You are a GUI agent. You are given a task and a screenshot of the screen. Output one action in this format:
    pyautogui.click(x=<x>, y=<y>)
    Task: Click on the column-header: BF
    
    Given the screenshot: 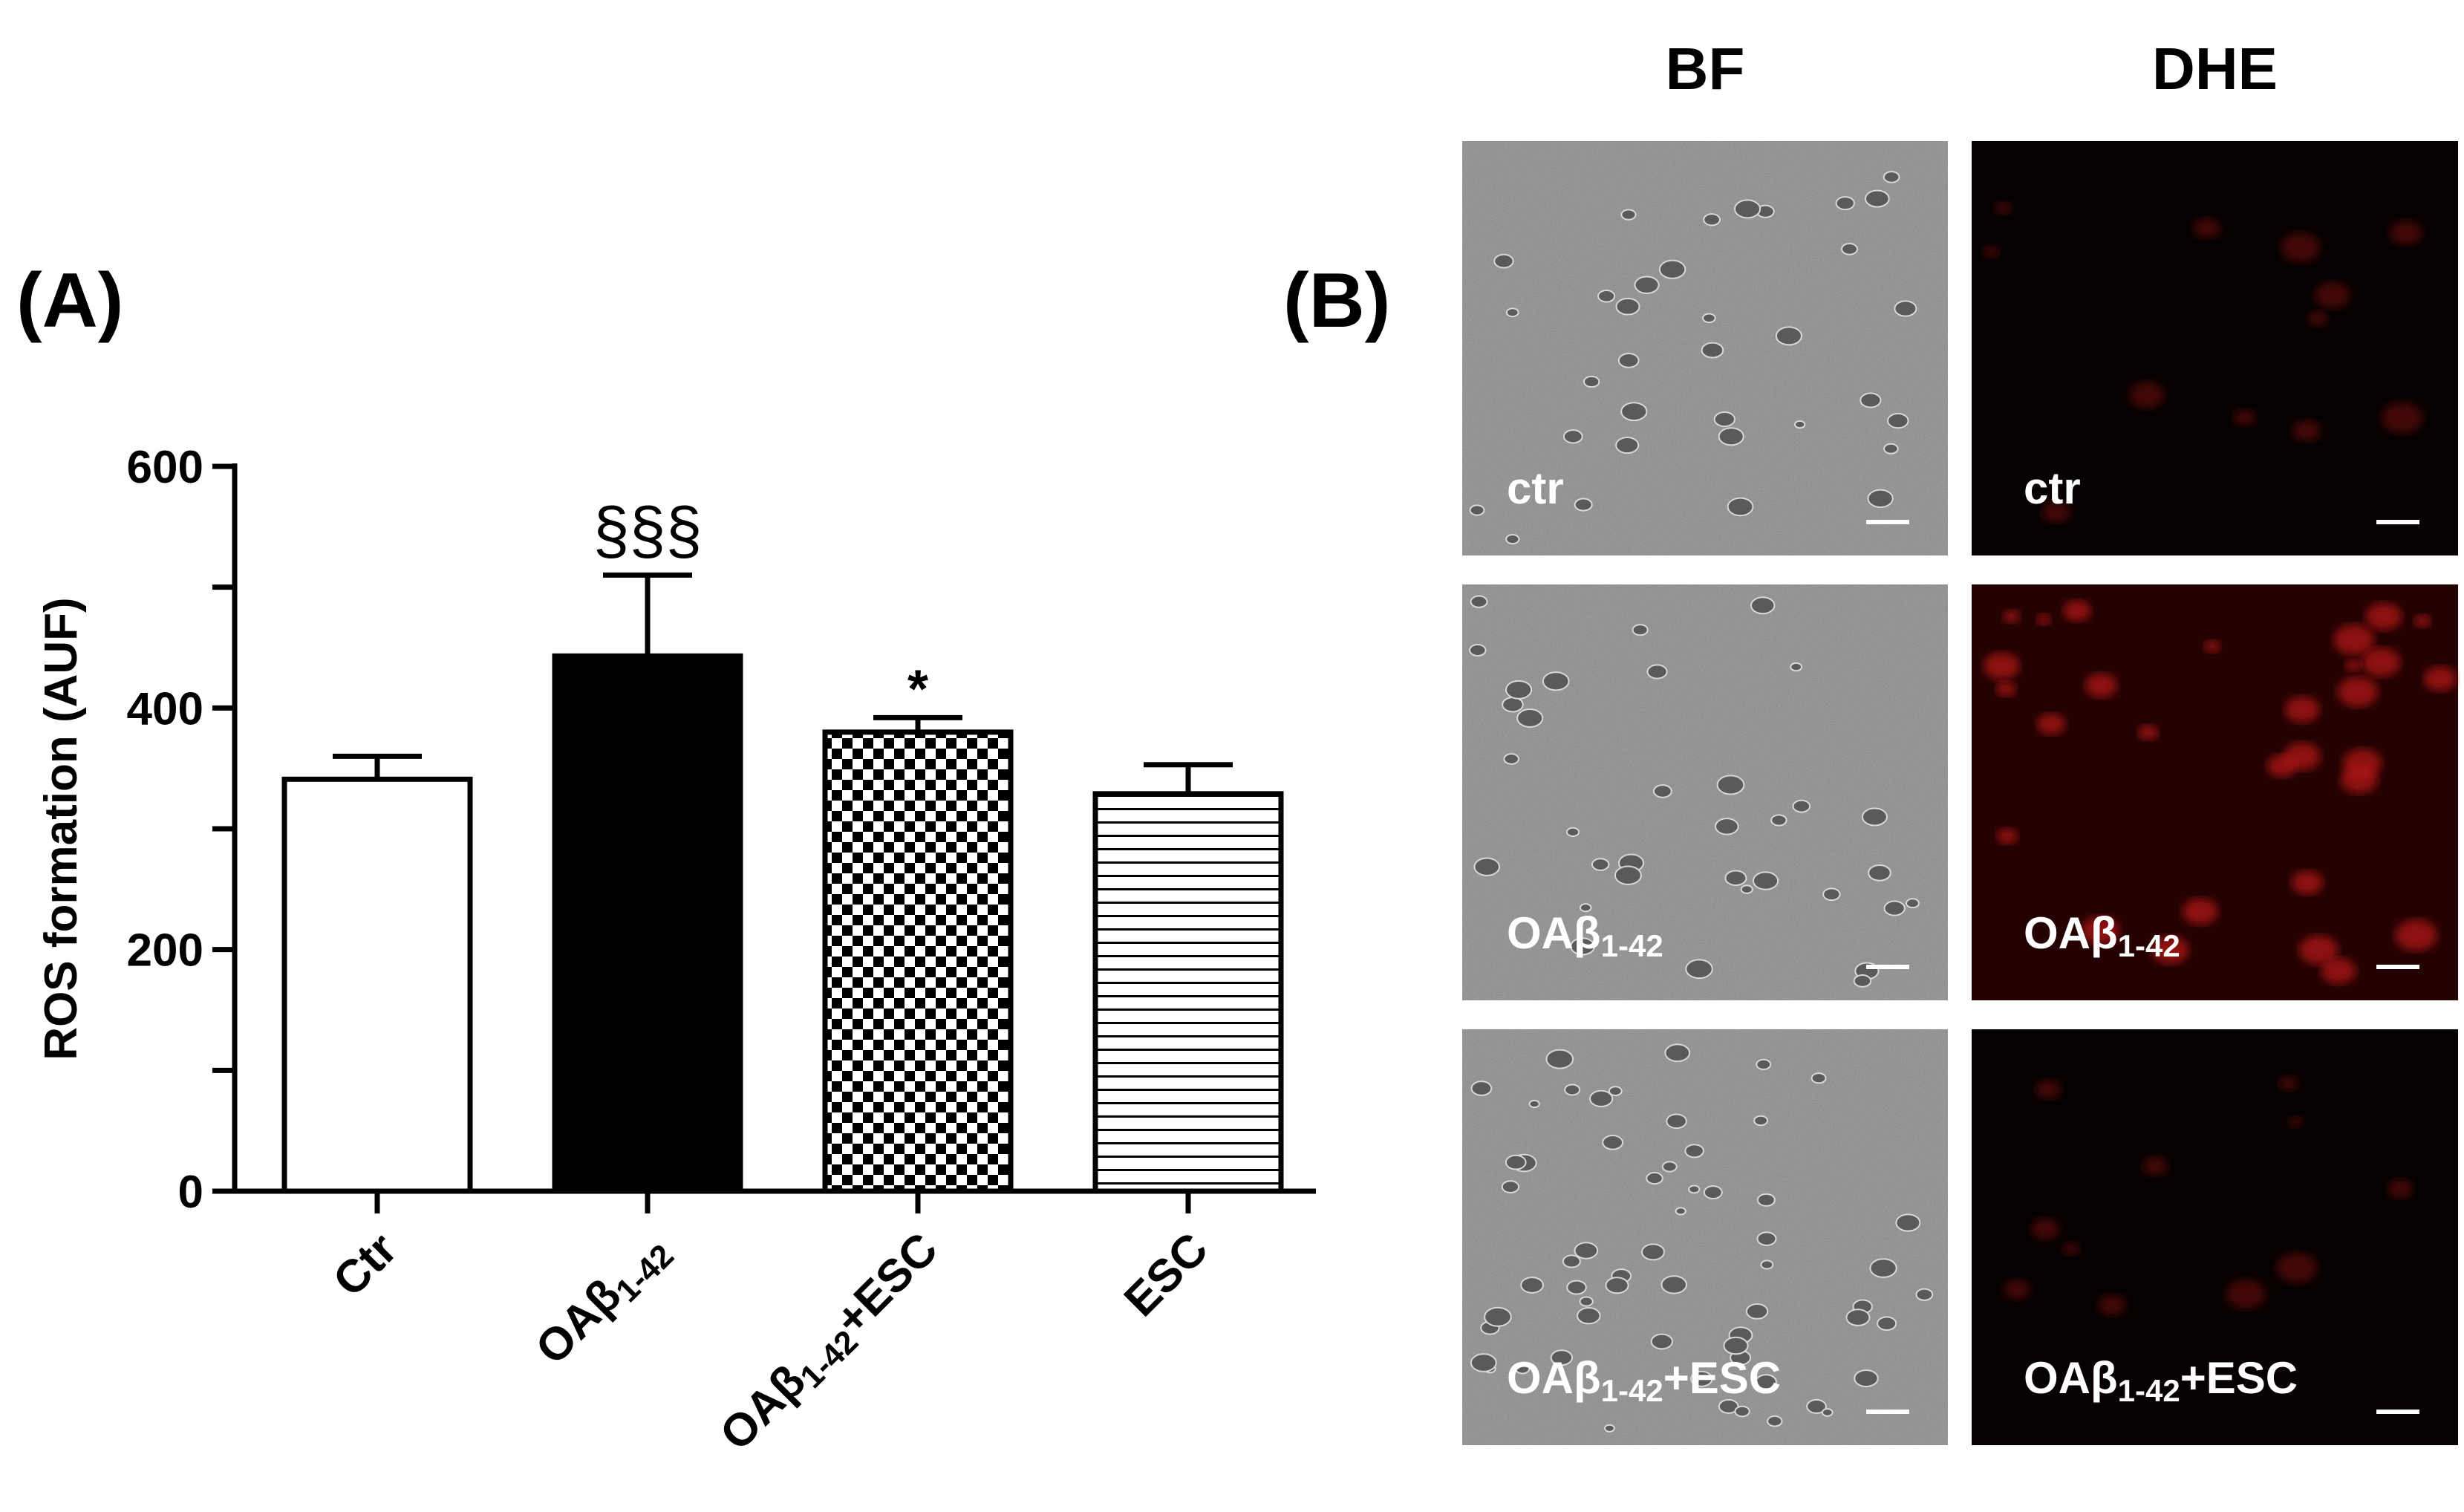 What is the action you would take?
    pyautogui.click(x=1705, y=69)
    